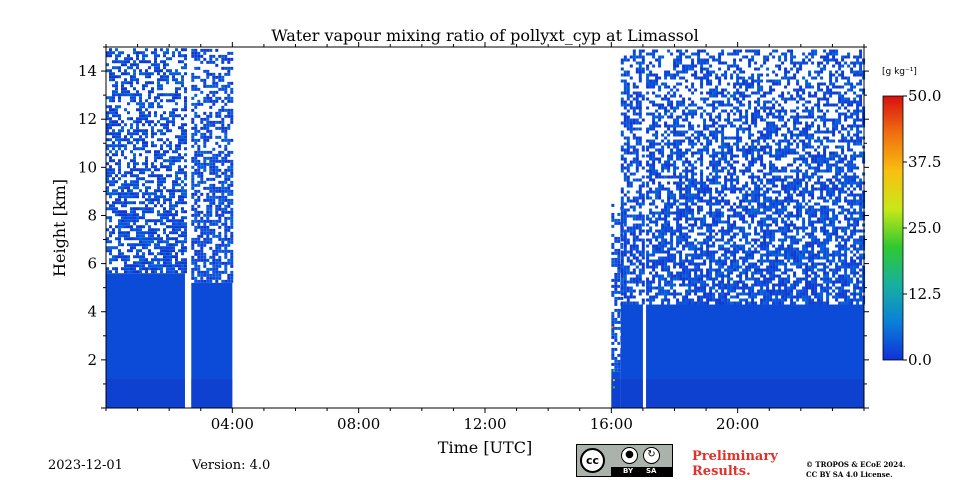 Image resolution: width=960 pixels, height=480 pixels. What do you see at coordinates (737, 424) in the screenshot?
I see `x-tick-label: 20:00` at bounding box center [737, 424].